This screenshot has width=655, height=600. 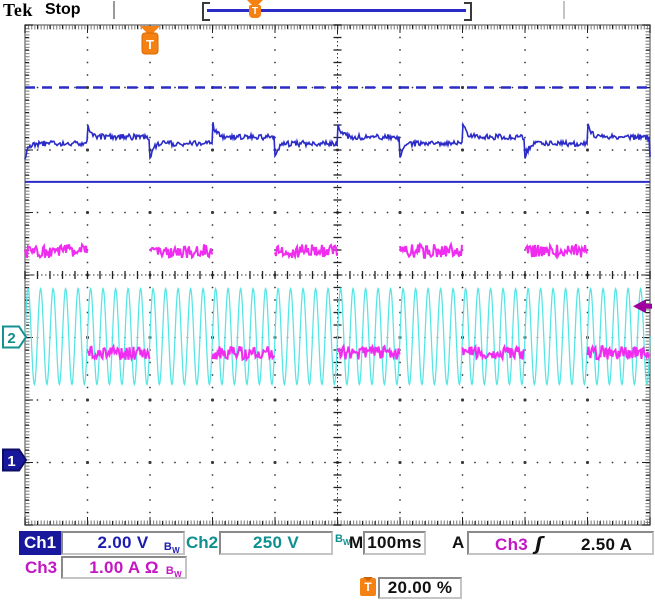 What do you see at coordinates (63, 9) in the screenshot?
I see `acquisition-status: Stop` at bounding box center [63, 9].